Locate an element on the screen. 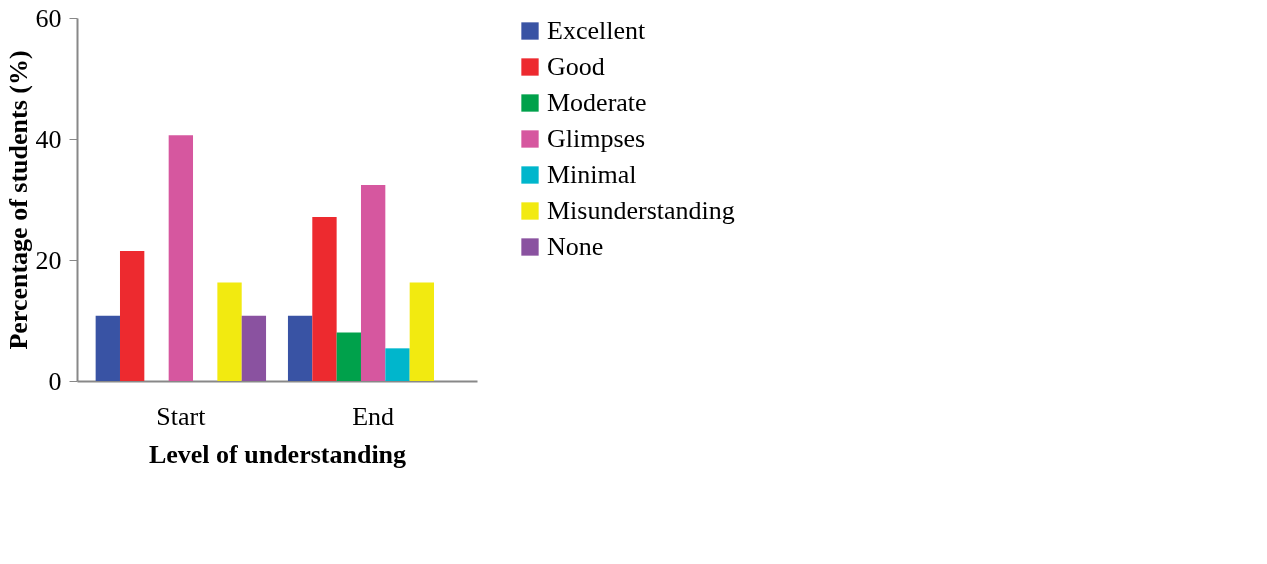 The width and height of the screenshot is (1267, 564). y-tick-label: 40 is located at coordinates (48, 139).